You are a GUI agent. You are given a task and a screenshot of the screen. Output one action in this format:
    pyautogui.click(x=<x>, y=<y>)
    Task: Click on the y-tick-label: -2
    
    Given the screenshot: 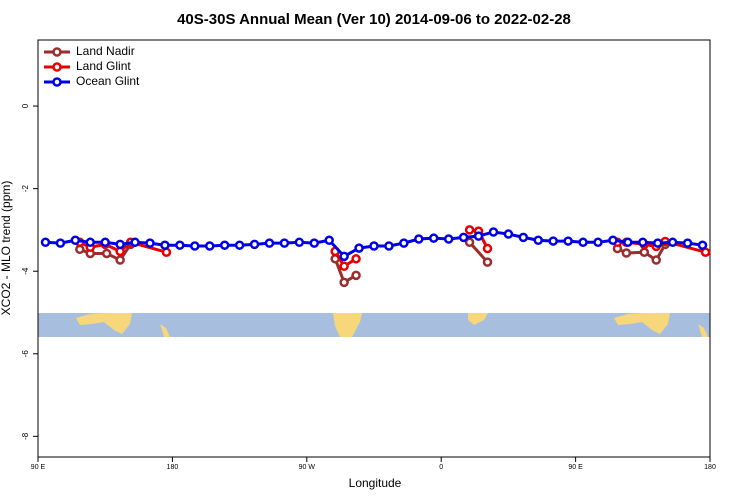 What is the action you would take?
    pyautogui.click(x=25, y=189)
    